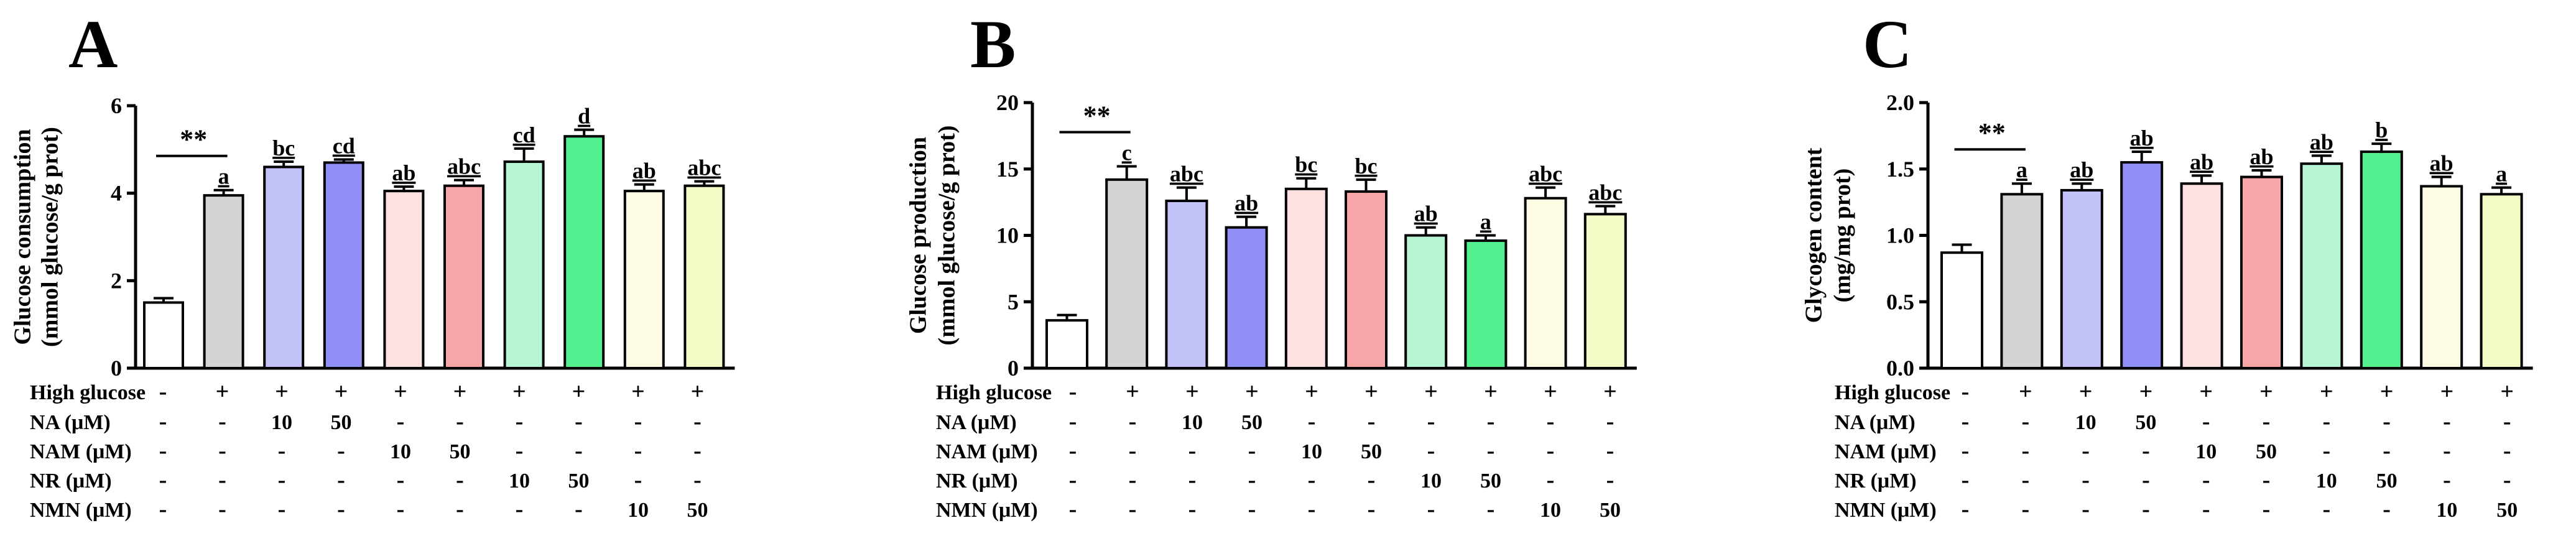  I want to click on table-row-label: NA (μM), so click(977, 423).